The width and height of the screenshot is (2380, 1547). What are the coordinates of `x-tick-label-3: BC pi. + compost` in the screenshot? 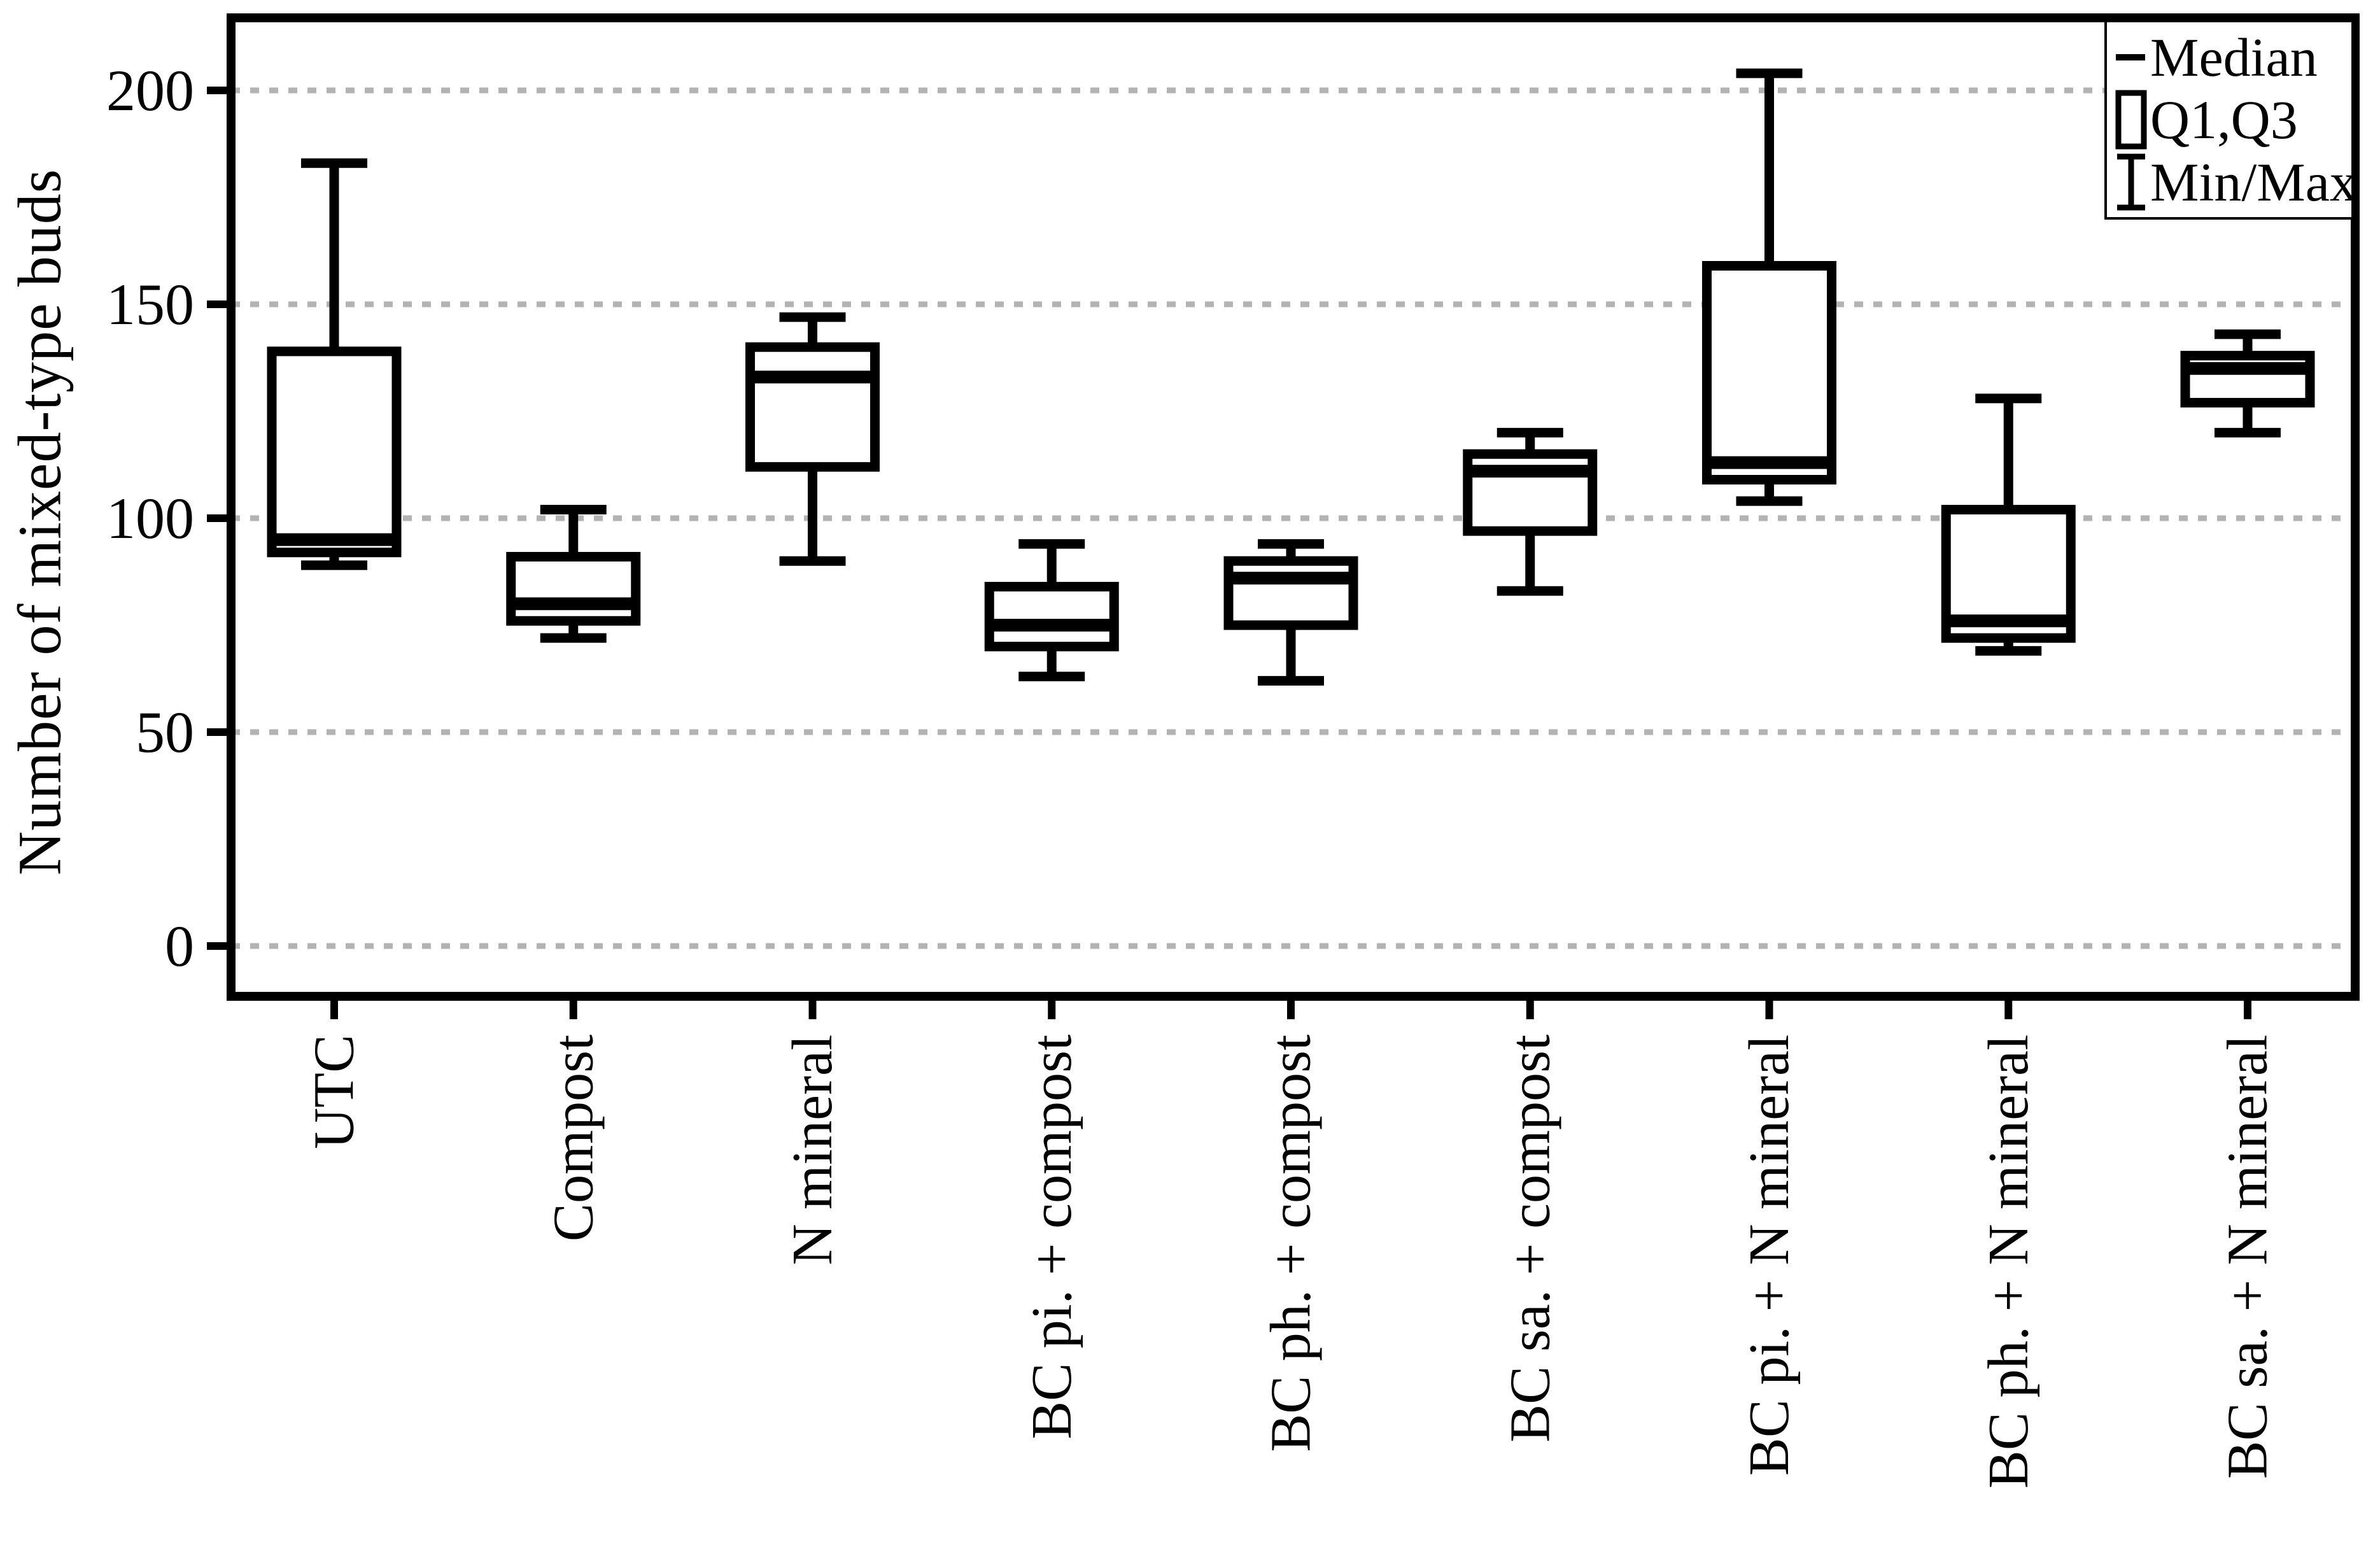 It's located at (1051, 1237).